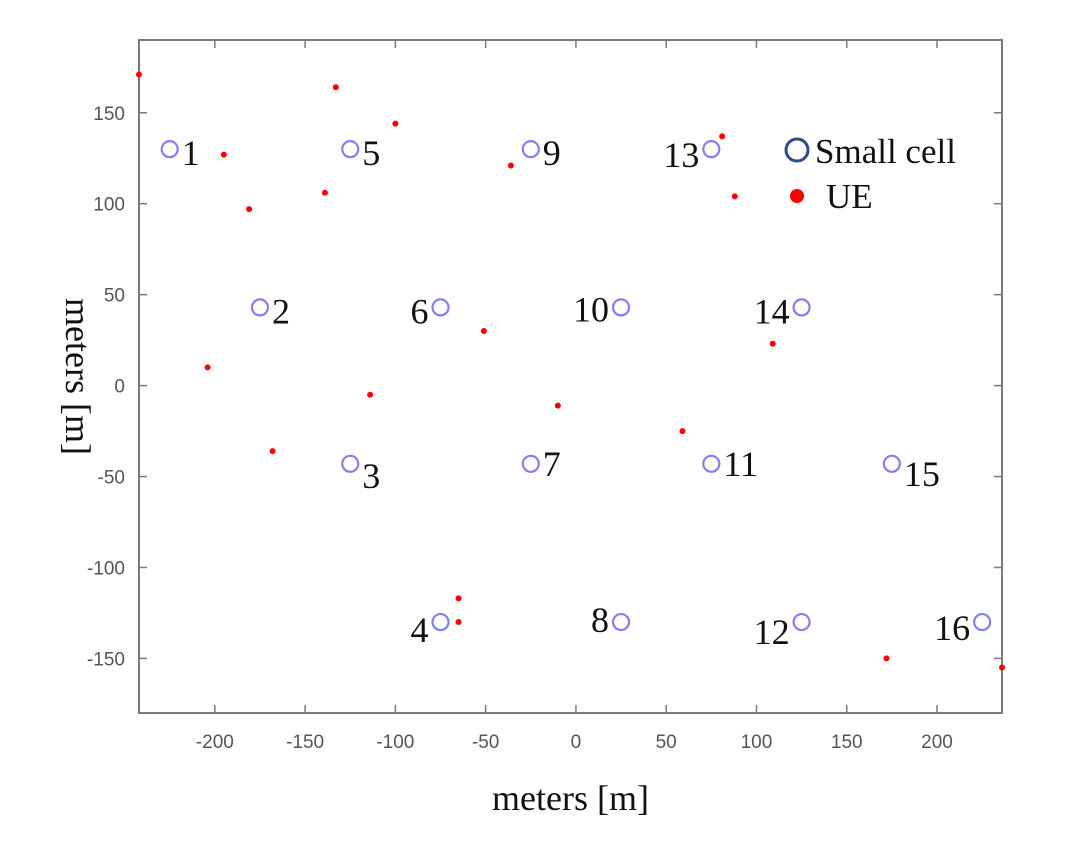 Image resolution: width=1076 pixels, height=848 pixels. What do you see at coordinates (885, 151) in the screenshot?
I see `legend-small-cell-label: Small cell` at bounding box center [885, 151].